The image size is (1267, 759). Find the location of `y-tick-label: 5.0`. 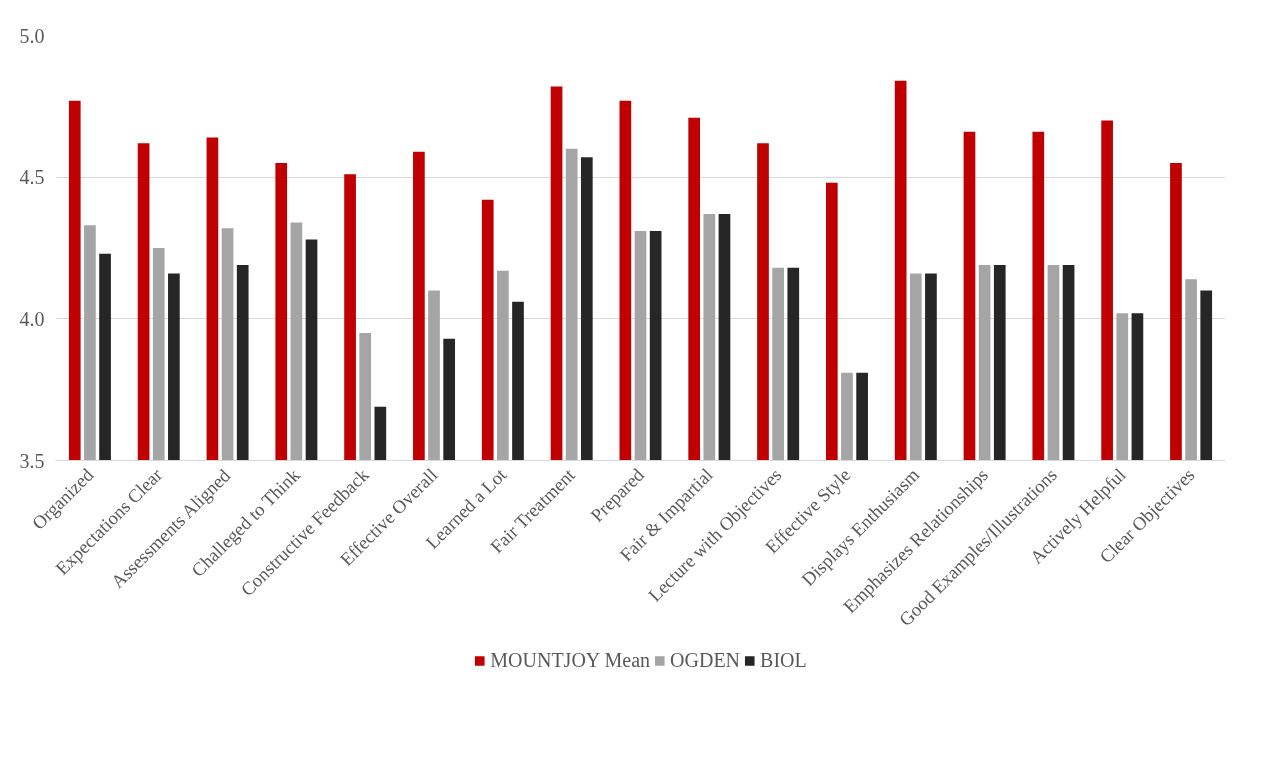

y-tick-label: 5.0 is located at coordinates (32, 35).